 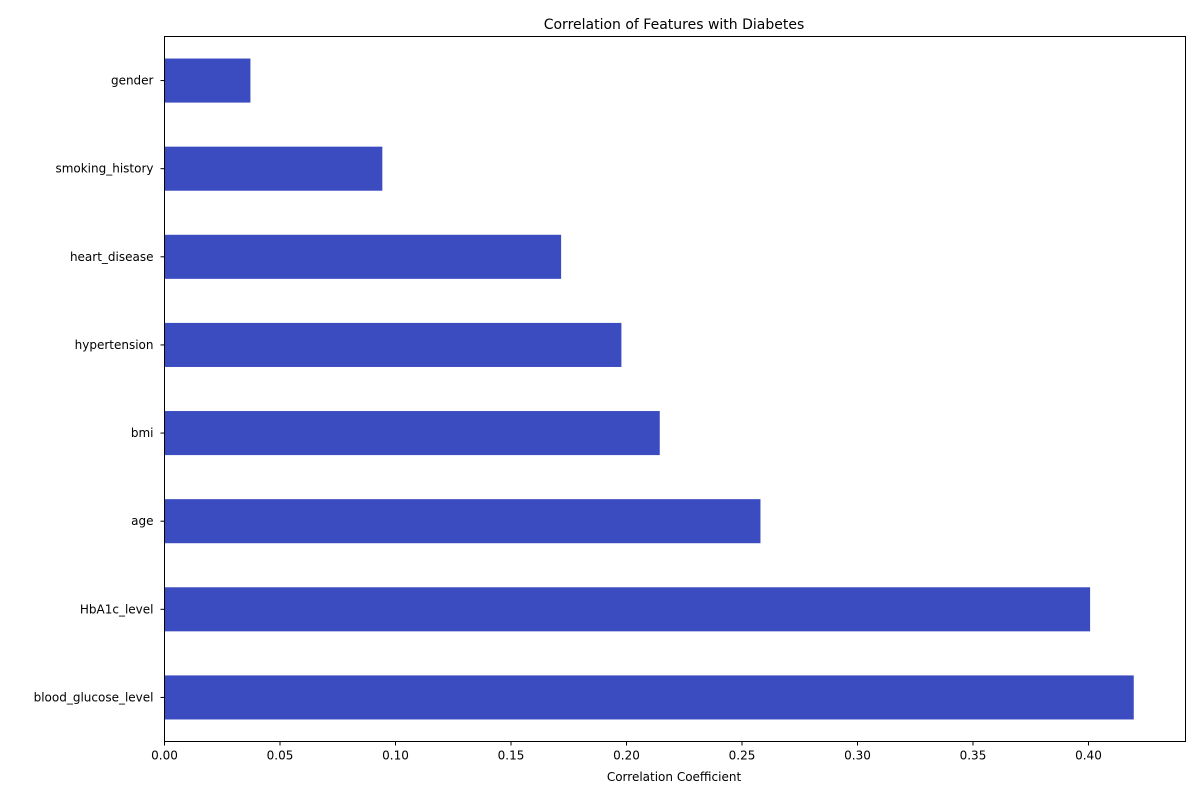 What do you see at coordinates (104, 169) in the screenshot?
I see `y-tick-label: smoking_history` at bounding box center [104, 169].